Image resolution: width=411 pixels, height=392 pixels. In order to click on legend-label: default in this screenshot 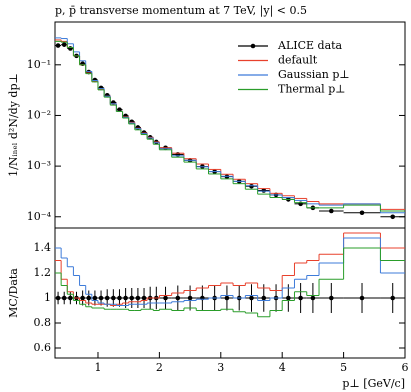, I will do `click(298, 60)`.